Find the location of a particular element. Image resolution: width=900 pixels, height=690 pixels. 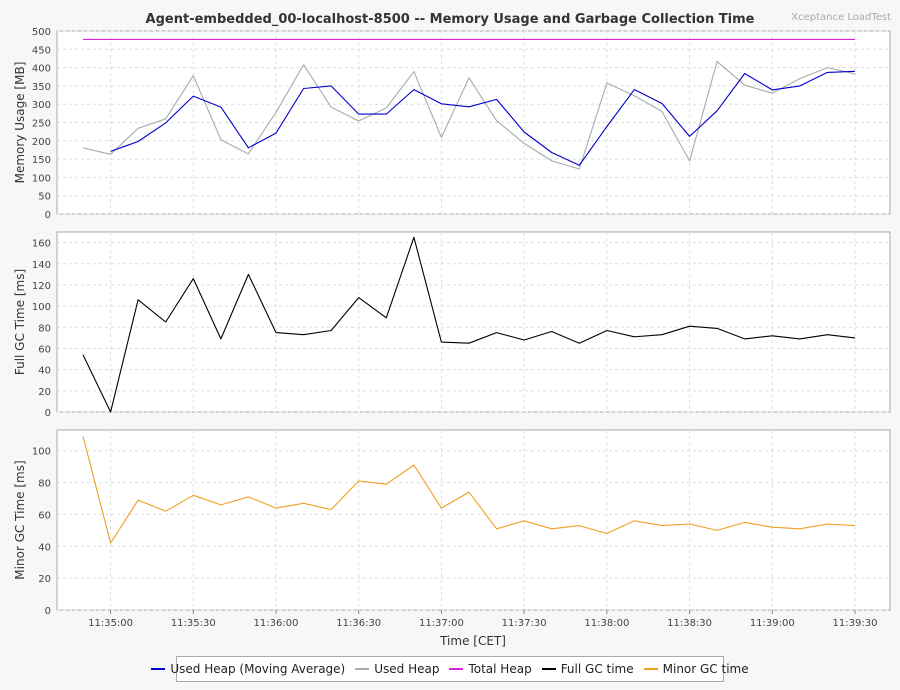

x-tick-label: 11:36:30 is located at coordinates (358, 623).